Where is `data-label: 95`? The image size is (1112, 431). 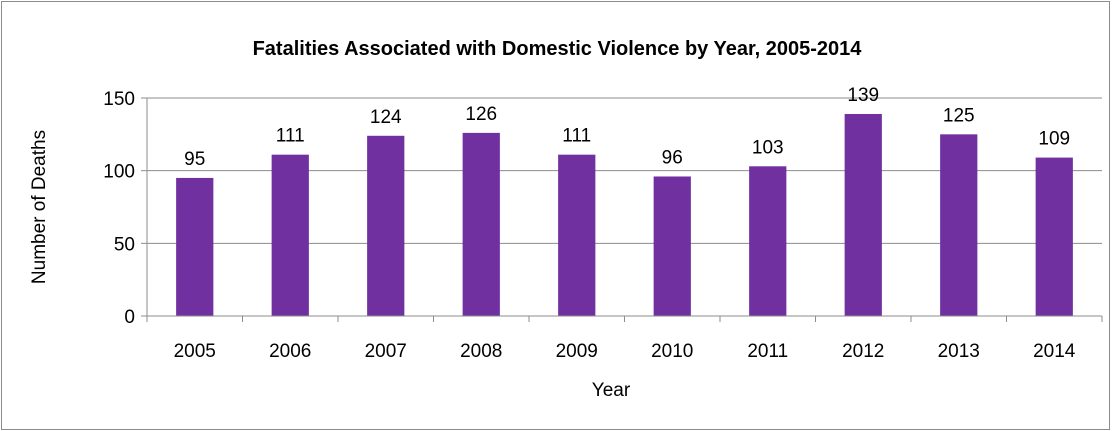
data-label: 95 is located at coordinates (194, 159).